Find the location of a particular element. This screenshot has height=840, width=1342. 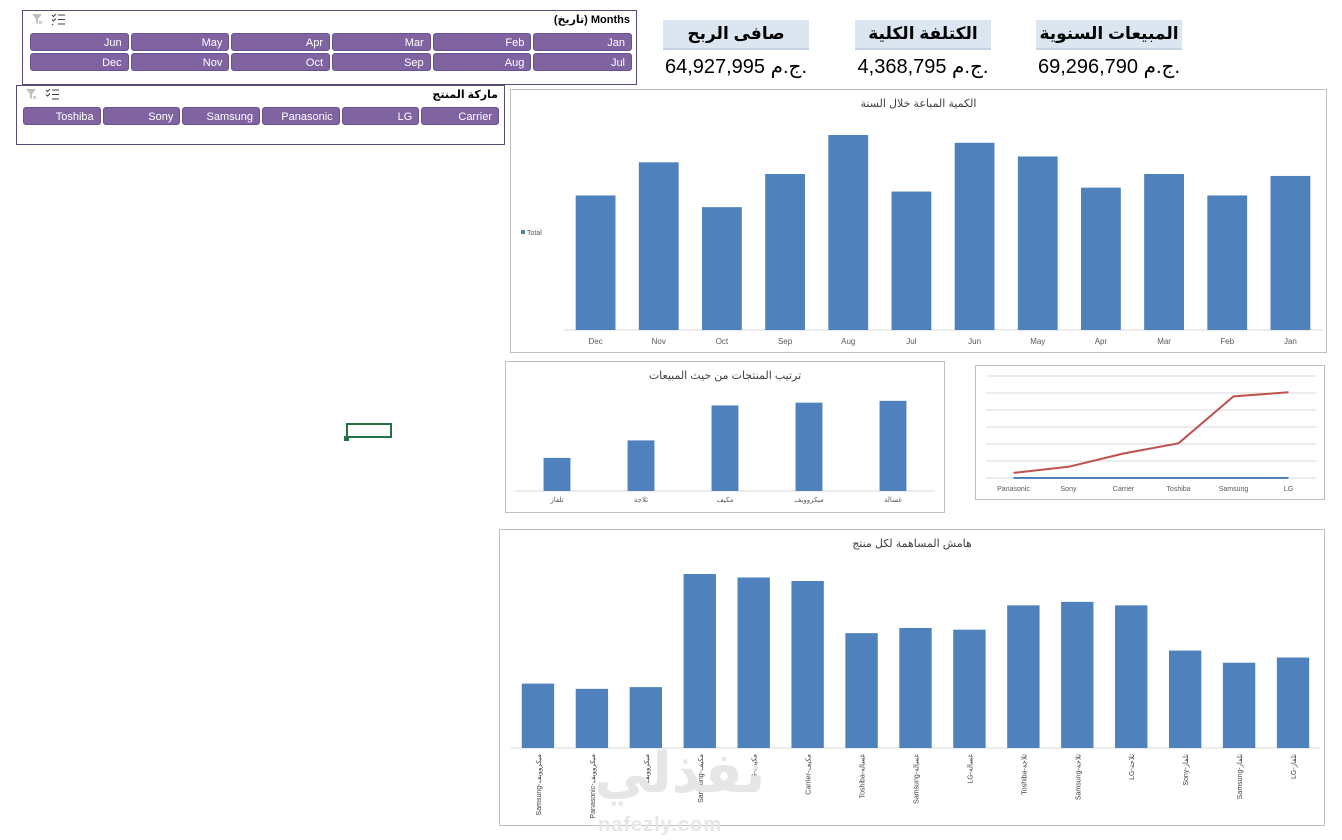

month-button-oct: Oct is located at coordinates (281, 62).